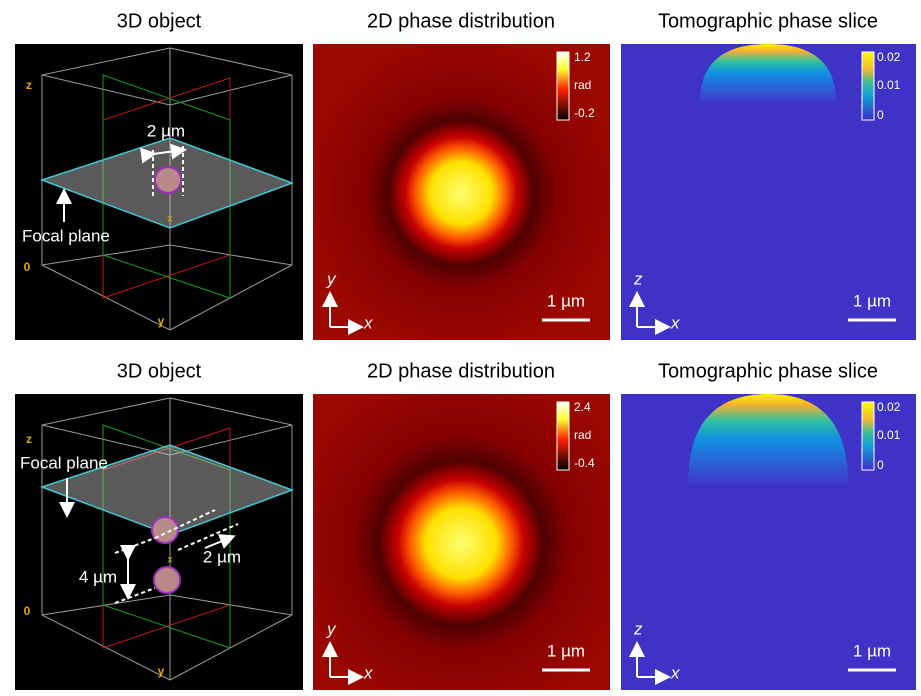 This screenshot has height=696, width=921. What do you see at coordinates (584, 463) in the screenshot?
I see `colorbar-label: -0.4` at bounding box center [584, 463].